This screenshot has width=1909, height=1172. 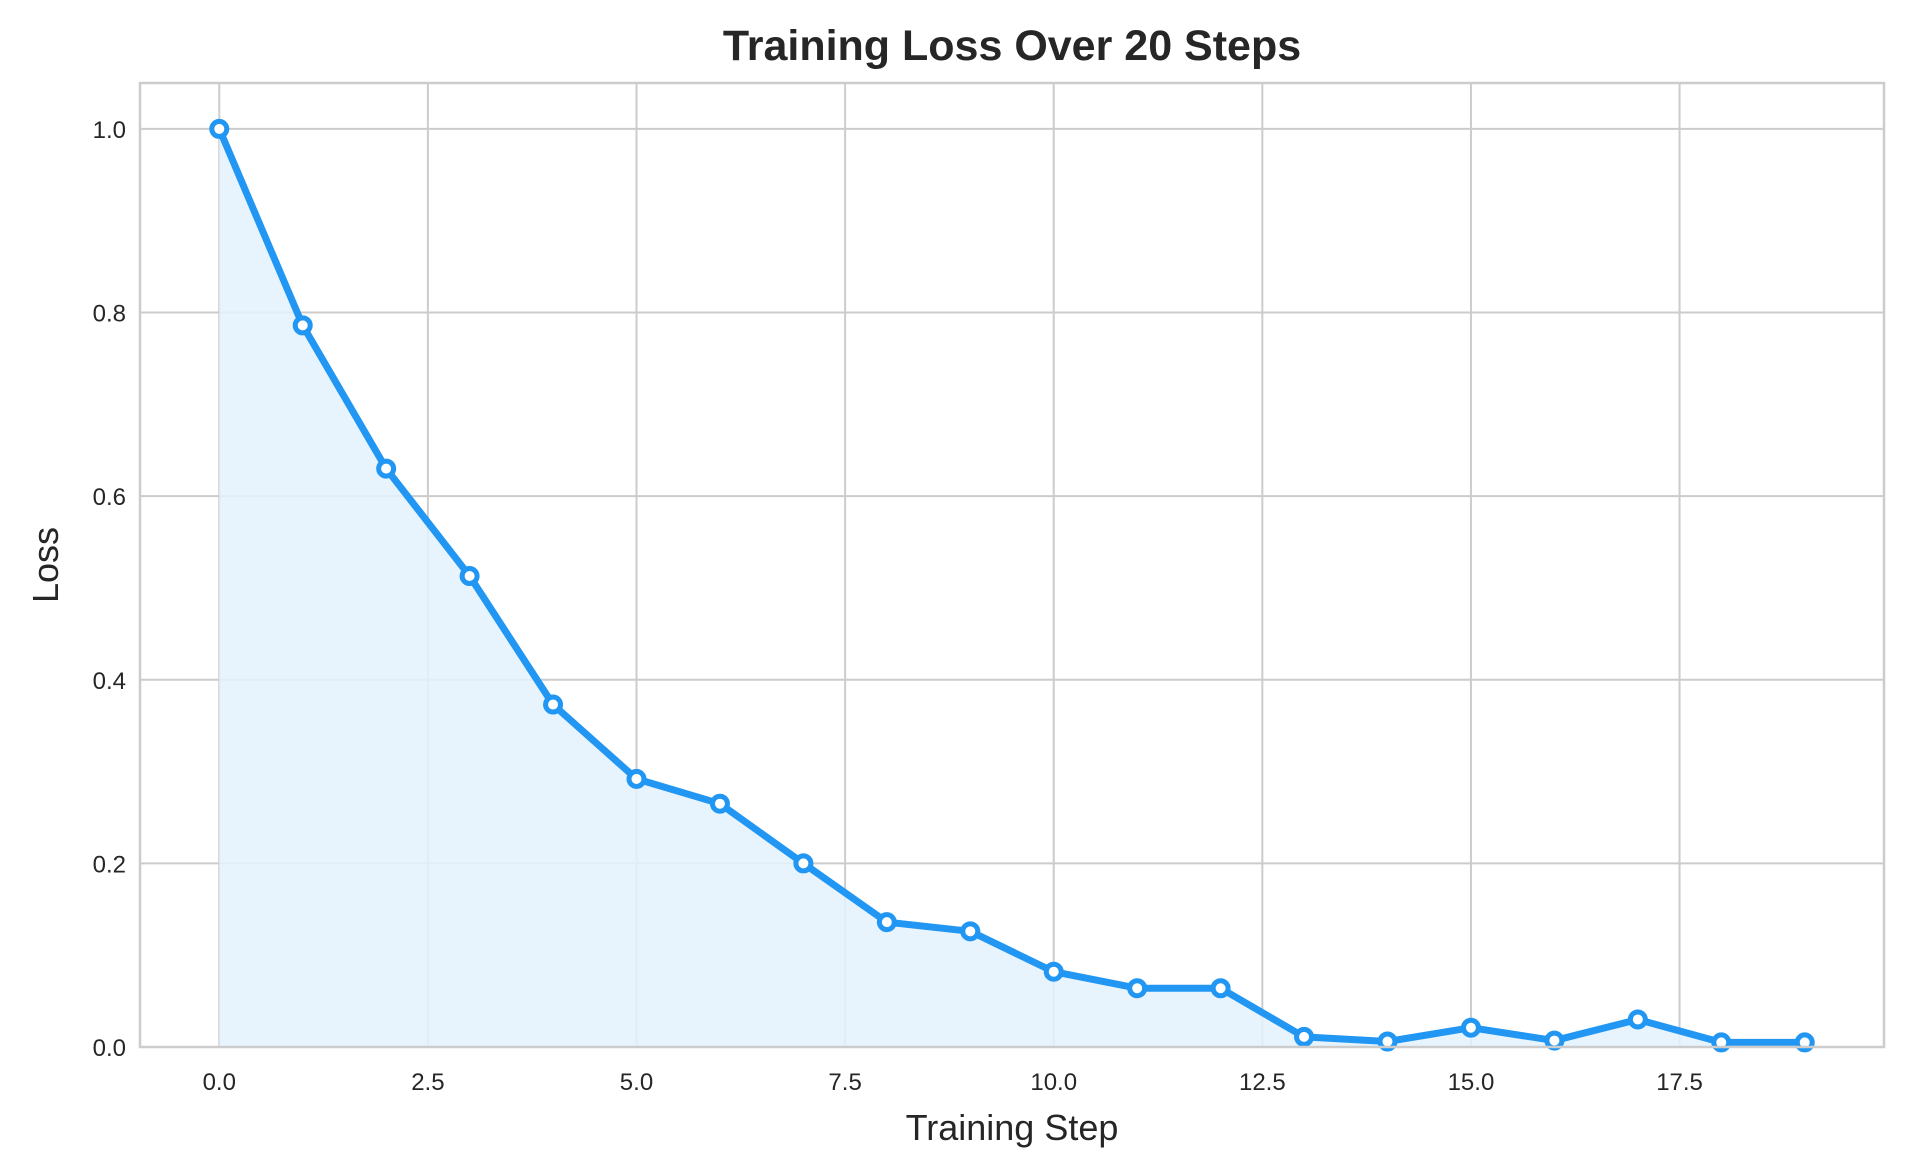 I want to click on x-tick-label: 17.5, so click(x=1679, y=1082).